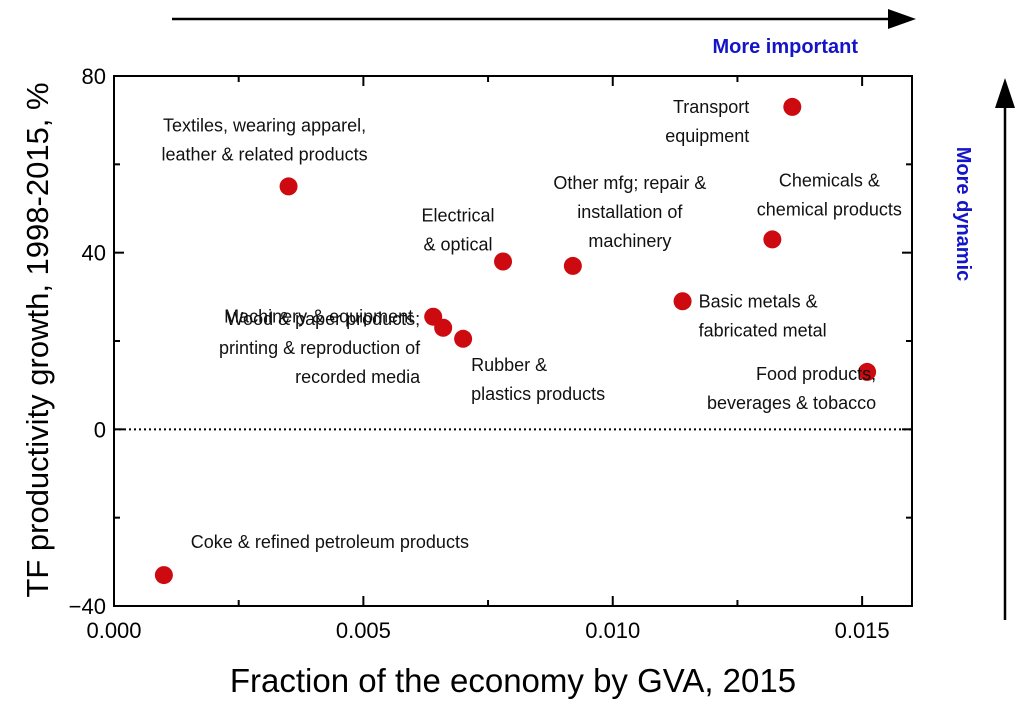 This screenshot has width=1024, height=706. I want to click on y-tick-label: −40, so click(87, 606).